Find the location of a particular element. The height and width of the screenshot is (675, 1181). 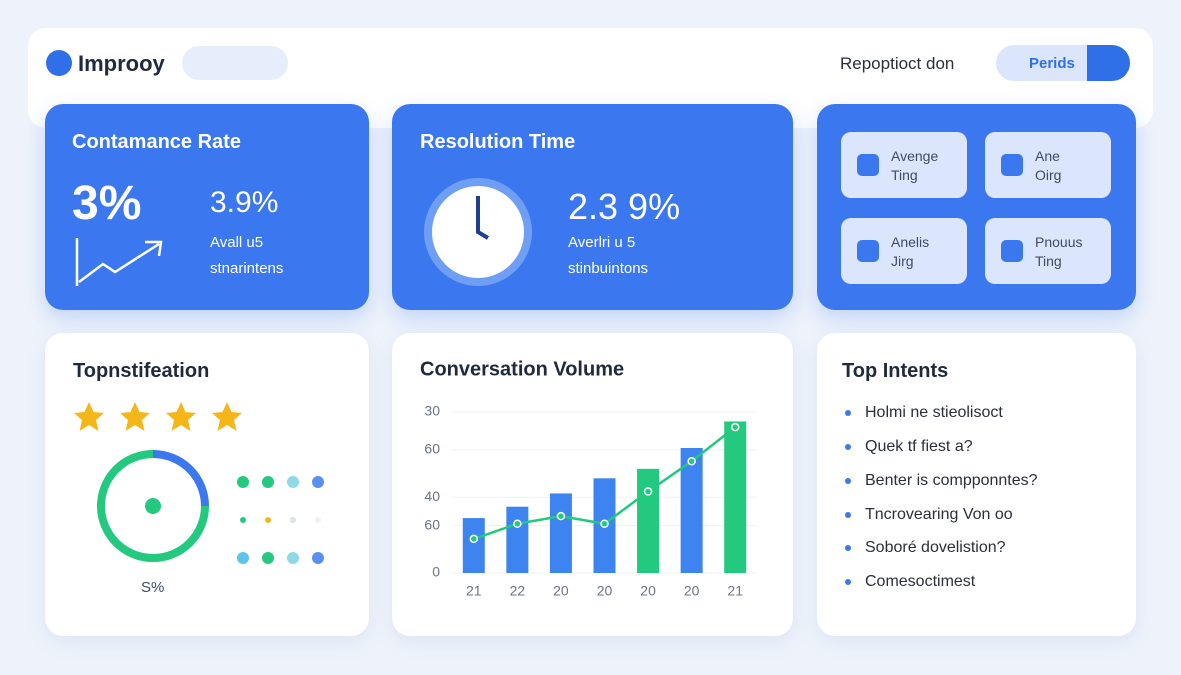

nav-pills is located at coordinates (235, 63).